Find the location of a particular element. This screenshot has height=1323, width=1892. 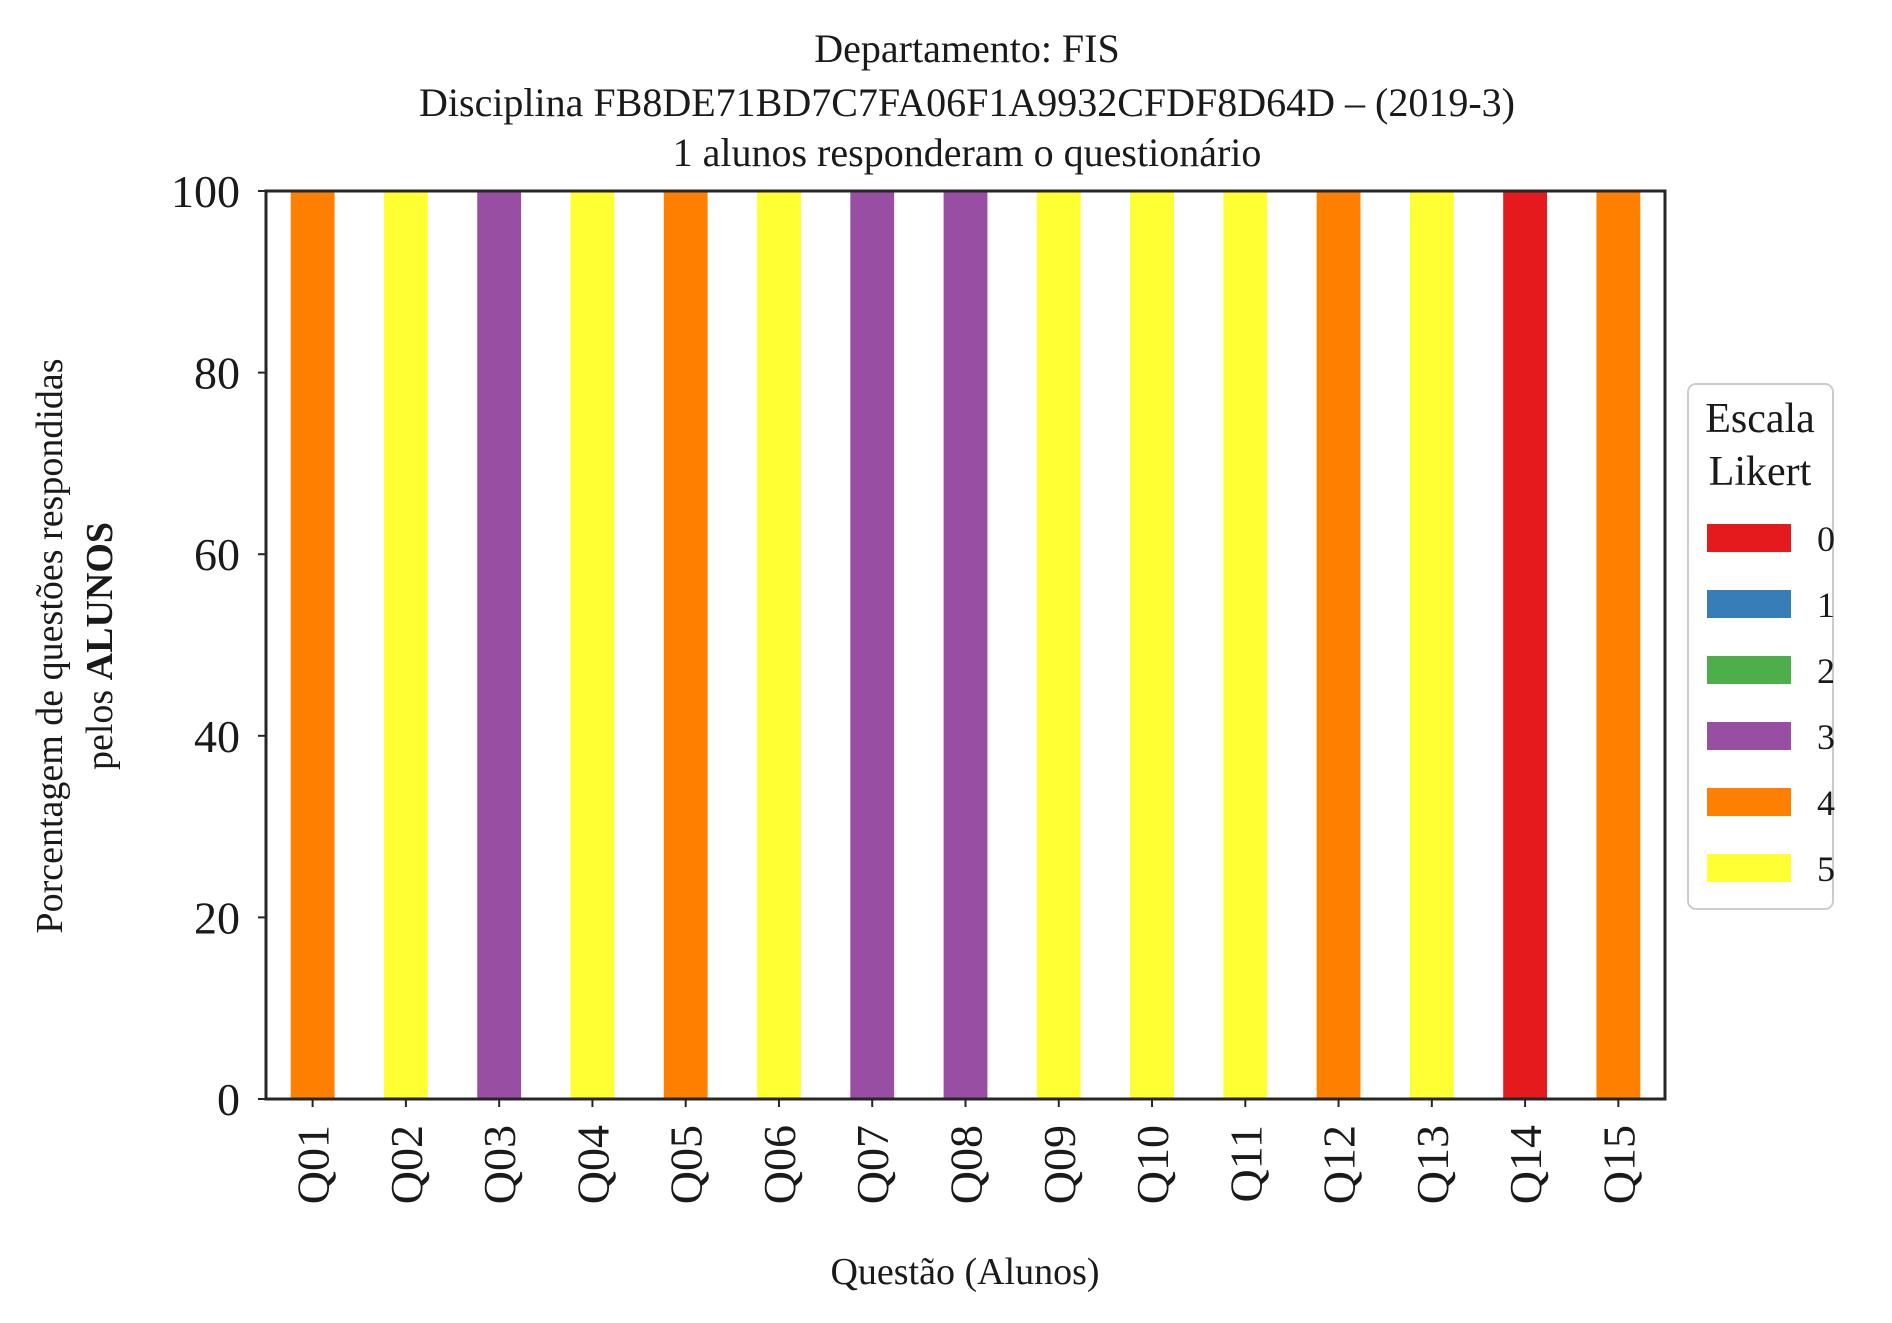

y-axis-label-line-1: Porcentagem de questões respondidas is located at coordinates (50, 645).